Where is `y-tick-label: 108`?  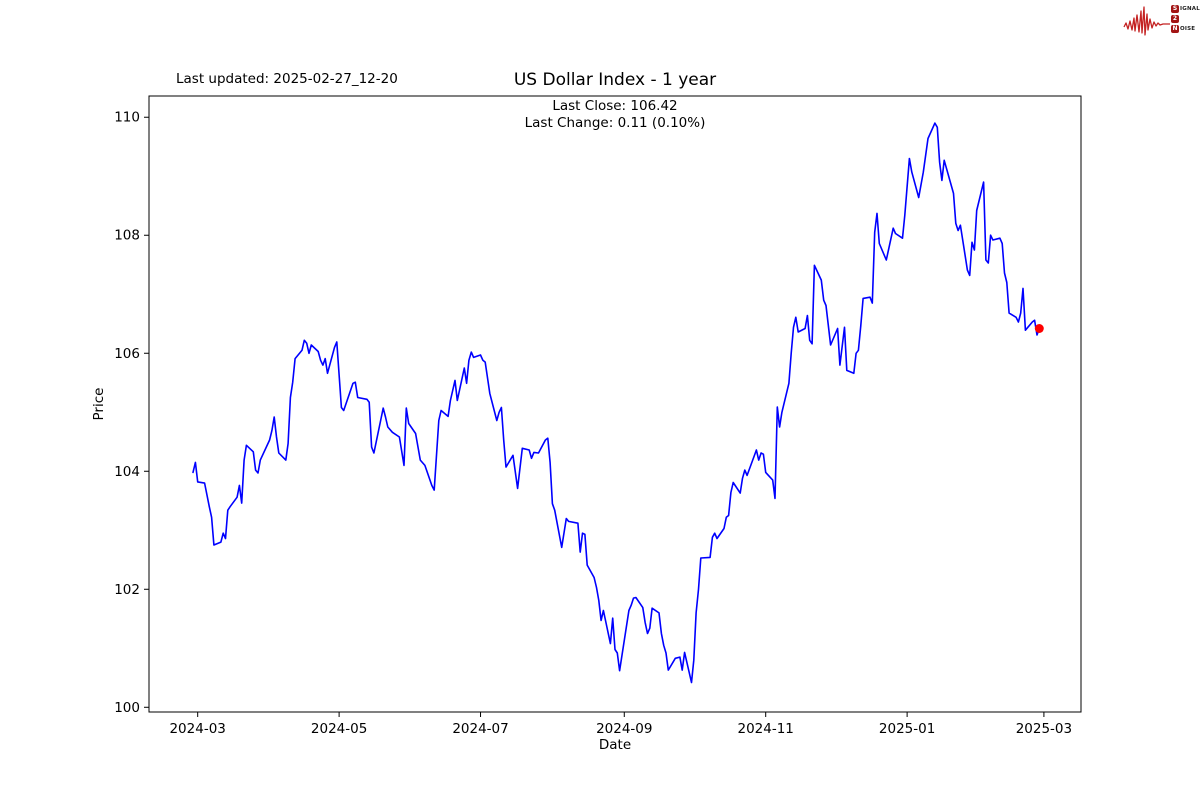
y-tick-label: 108 is located at coordinates (127, 236).